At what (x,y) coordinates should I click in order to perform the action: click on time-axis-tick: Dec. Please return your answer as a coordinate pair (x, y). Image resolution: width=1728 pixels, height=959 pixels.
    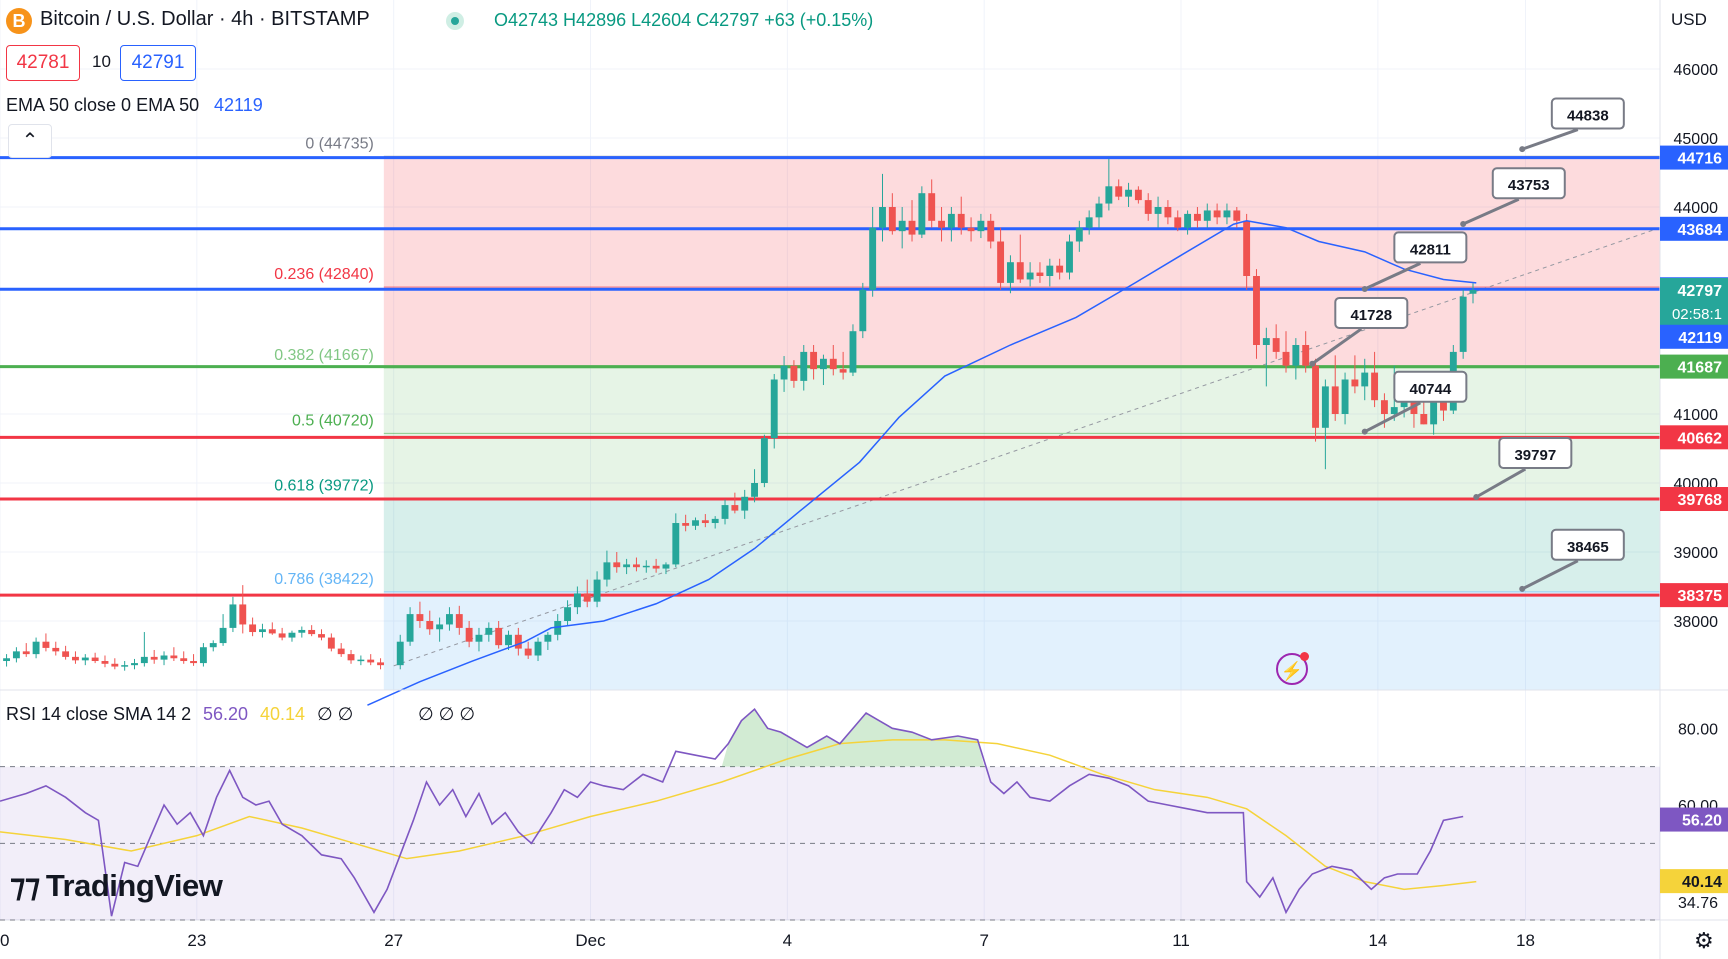
    Looking at the image, I should click on (590, 940).